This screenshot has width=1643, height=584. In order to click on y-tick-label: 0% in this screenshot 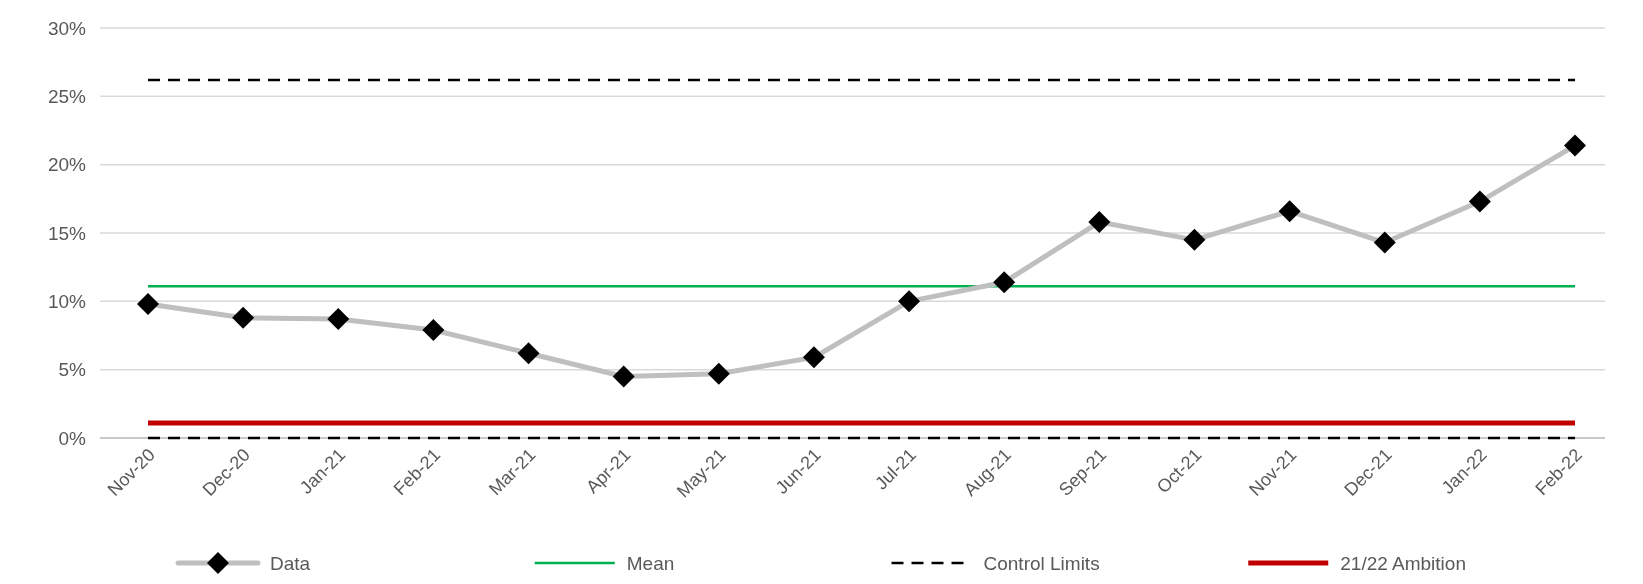, I will do `click(72, 438)`.